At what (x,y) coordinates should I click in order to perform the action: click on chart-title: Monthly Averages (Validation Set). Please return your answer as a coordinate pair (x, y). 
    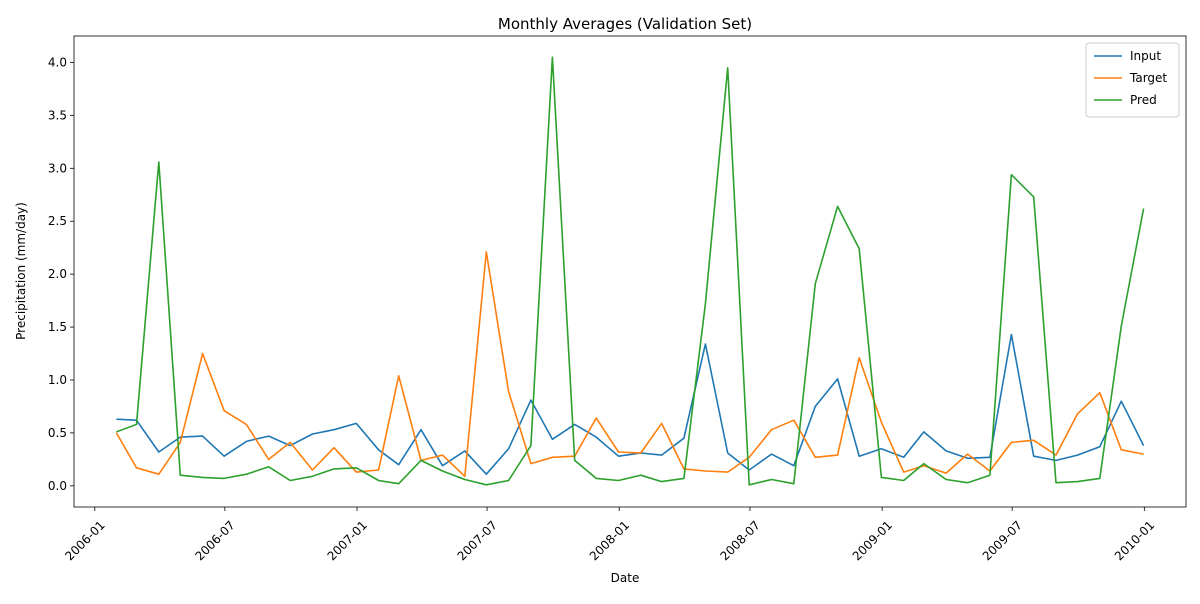
    Looking at the image, I should click on (625, 24).